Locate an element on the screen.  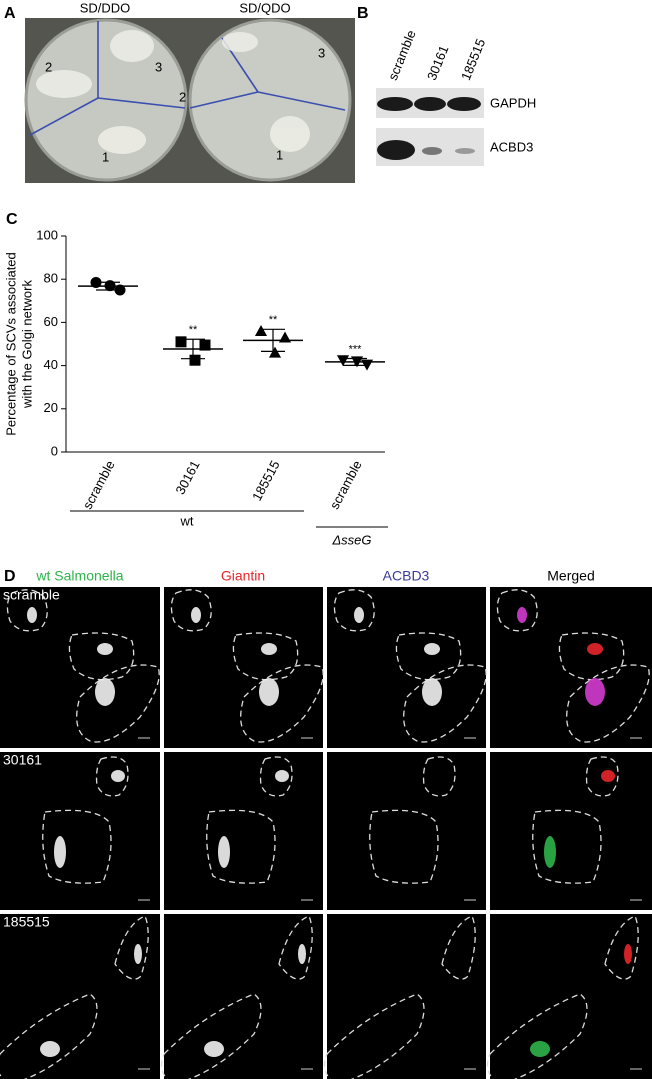
x-tick-label: 30161 is located at coordinates (187, 477).